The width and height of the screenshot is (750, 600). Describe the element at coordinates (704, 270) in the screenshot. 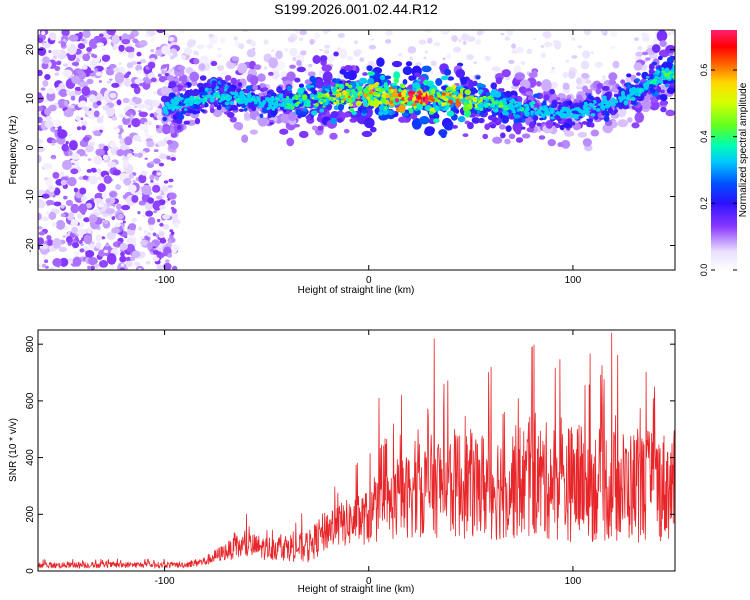

I see `colorbar-tick-label: 0.0` at that location.